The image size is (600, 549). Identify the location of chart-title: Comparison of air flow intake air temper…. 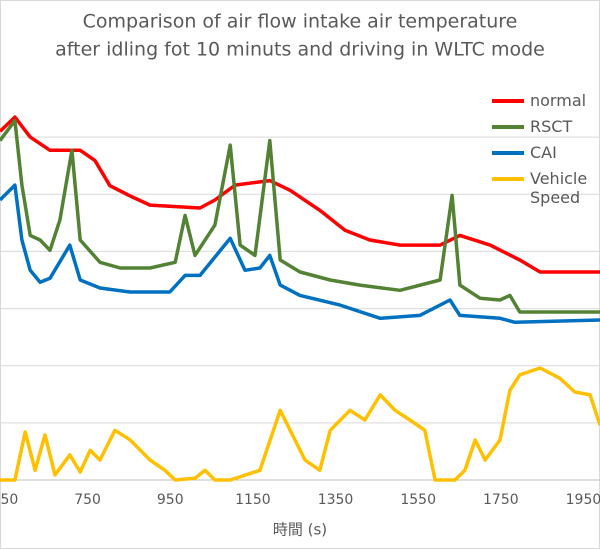
(300, 22).